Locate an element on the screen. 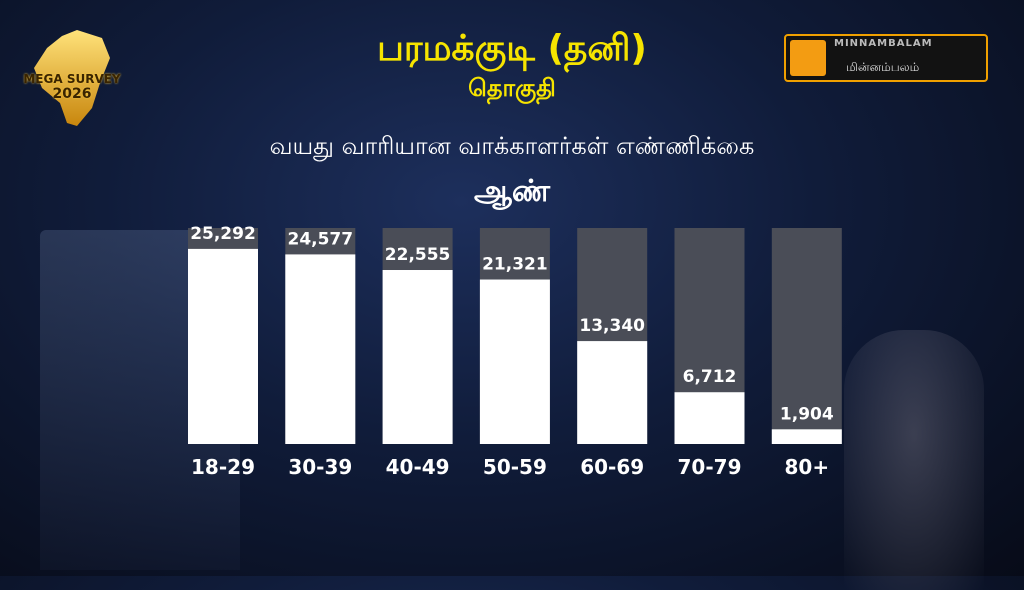 This screenshot has width=1024, height=590. bar-80+ is located at coordinates (806, 436).